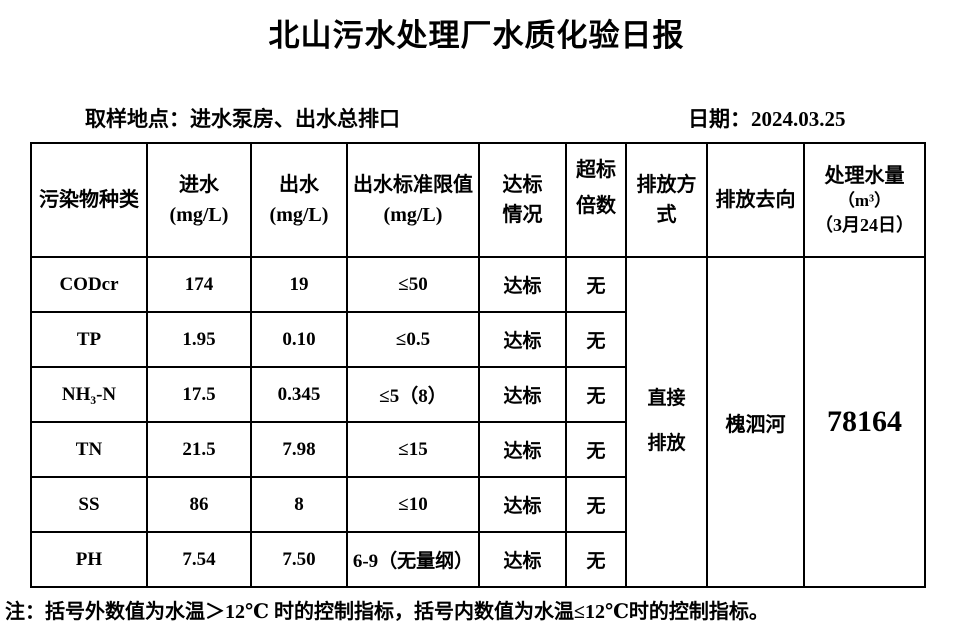 The width and height of the screenshot is (953, 625). I want to click on header-discharge-mode: 排放方 式, so click(666, 200).